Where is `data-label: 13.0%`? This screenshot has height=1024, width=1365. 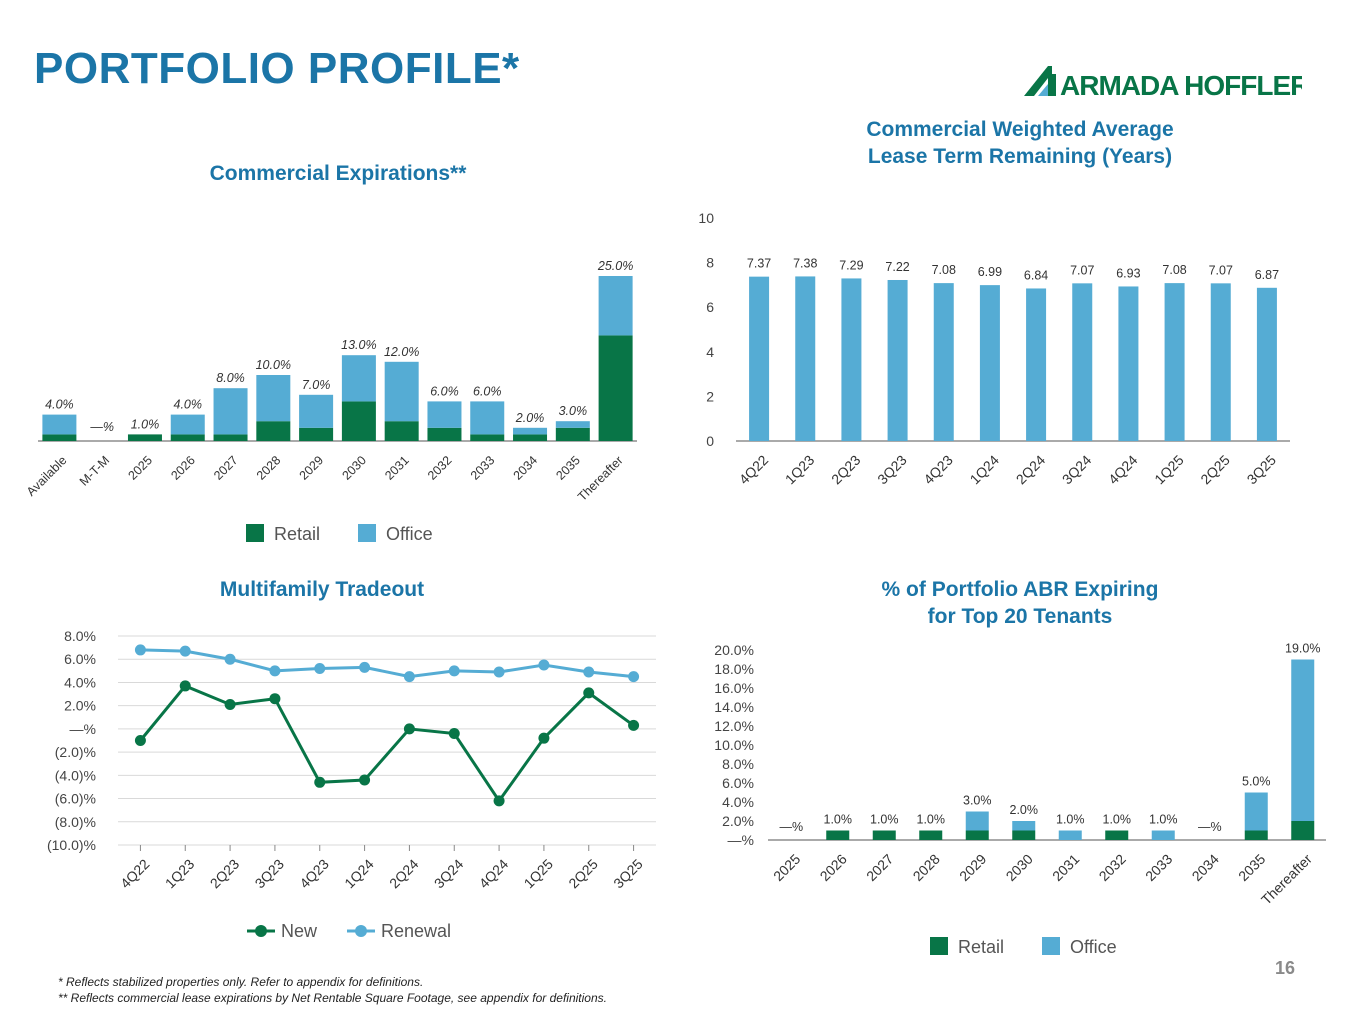
data-label: 13.0% is located at coordinates (358, 345).